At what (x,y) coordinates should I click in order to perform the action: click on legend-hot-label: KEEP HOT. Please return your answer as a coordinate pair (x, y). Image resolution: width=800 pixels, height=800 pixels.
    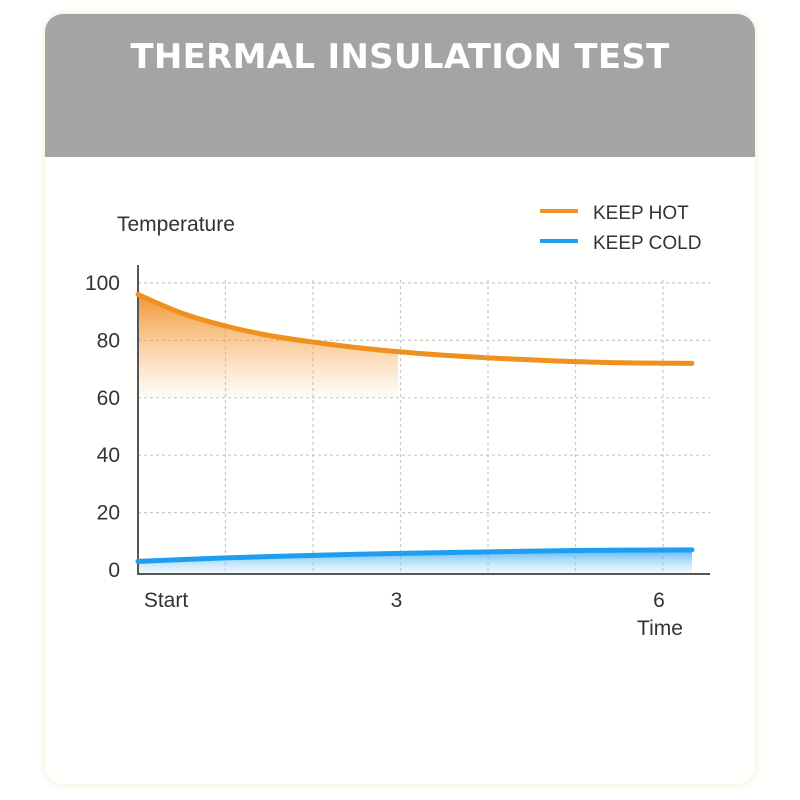
    Looking at the image, I should click on (641, 213).